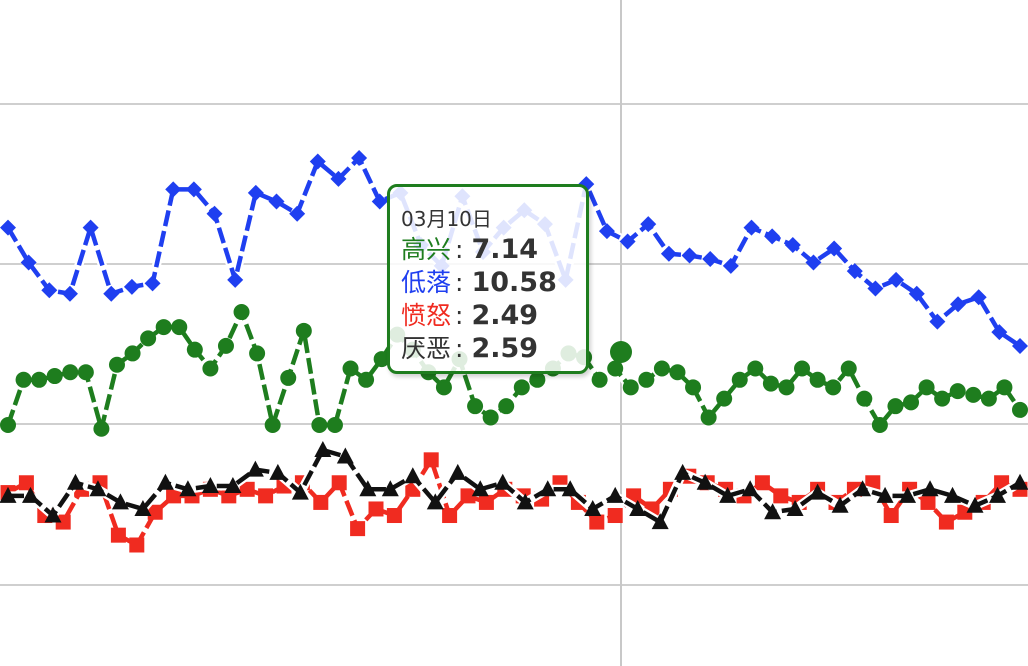 This screenshot has width=1028, height=666. What do you see at coordinates (426, 315) in the screenshot?
I see `tooltip-series-name: 愤怒` at bounding box center [426, 315].